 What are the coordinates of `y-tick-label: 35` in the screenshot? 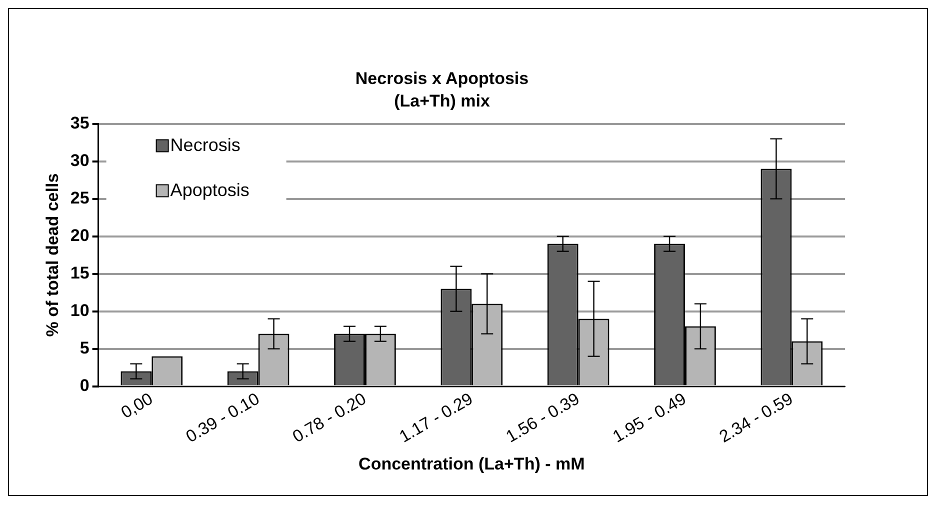 It's located at (80, 122).